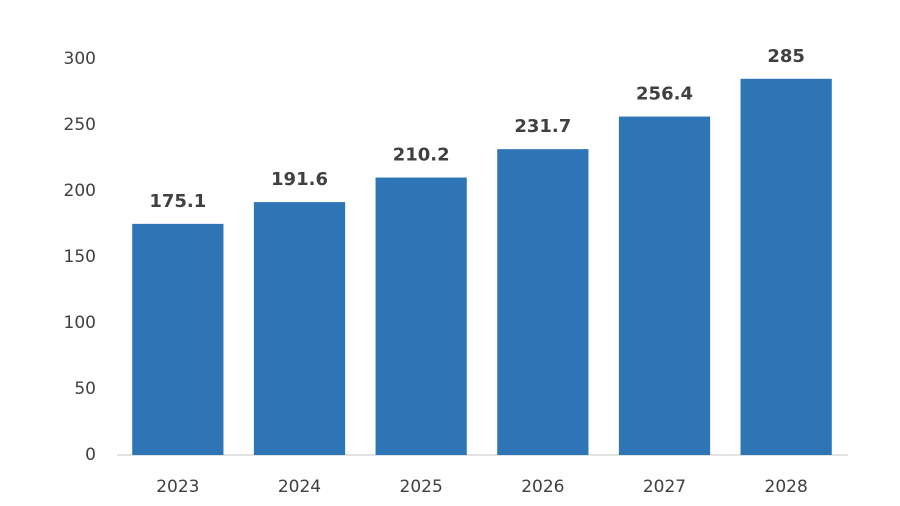  I want to click on value-label: 191.6, so click(299, 179).